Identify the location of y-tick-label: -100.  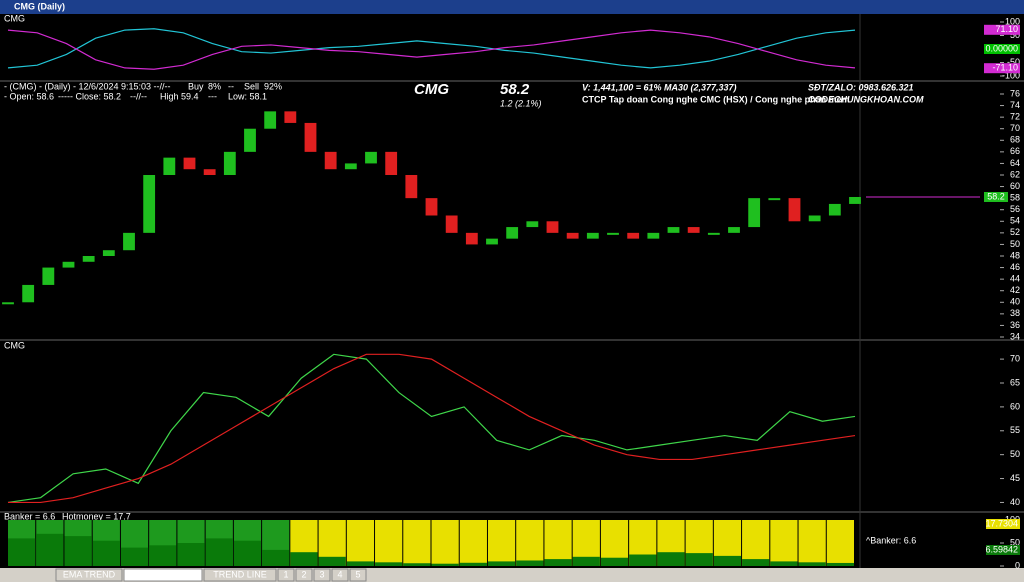
(1011, 75).